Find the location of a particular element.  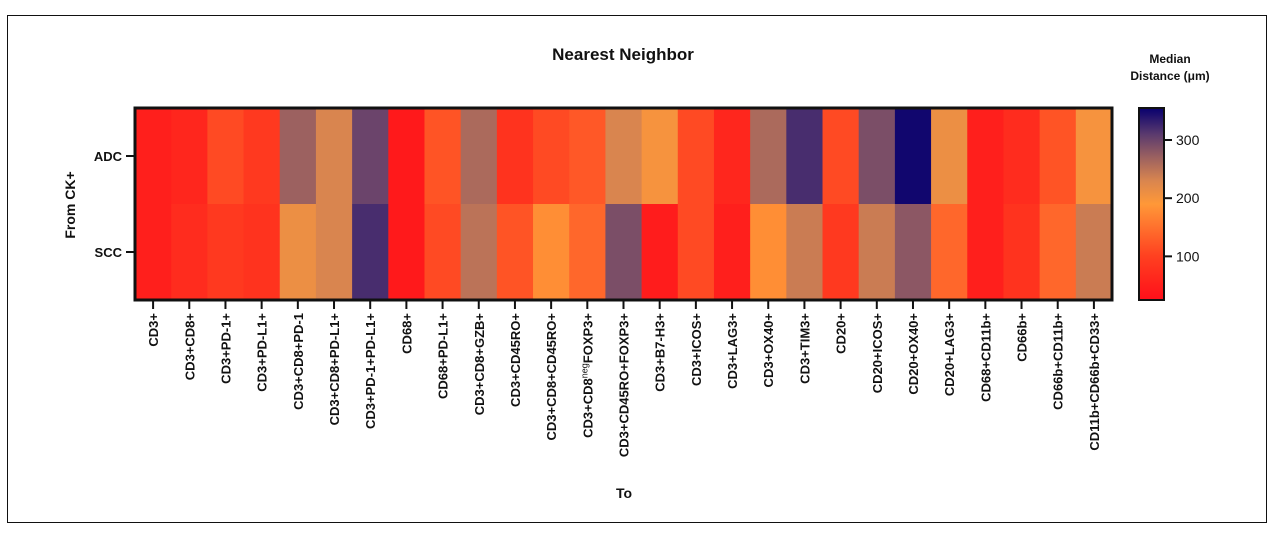

colorbar-tick-label-200: 200 is located at coordinates (1188, 198).